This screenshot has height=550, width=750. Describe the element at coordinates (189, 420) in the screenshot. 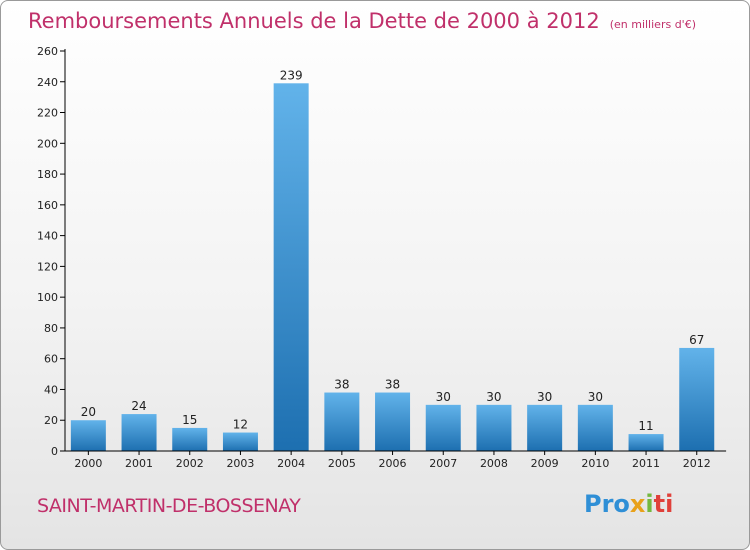

I see `bar-value-label: 15` at that location.